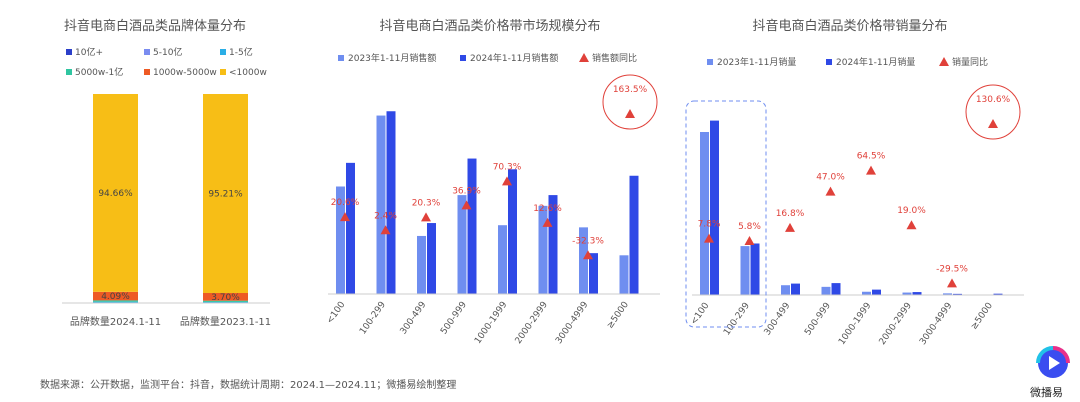 The width and height of the screenshot is (1080, 402). I want to click on c1-legend-label: <1000w, so click(248, 73).